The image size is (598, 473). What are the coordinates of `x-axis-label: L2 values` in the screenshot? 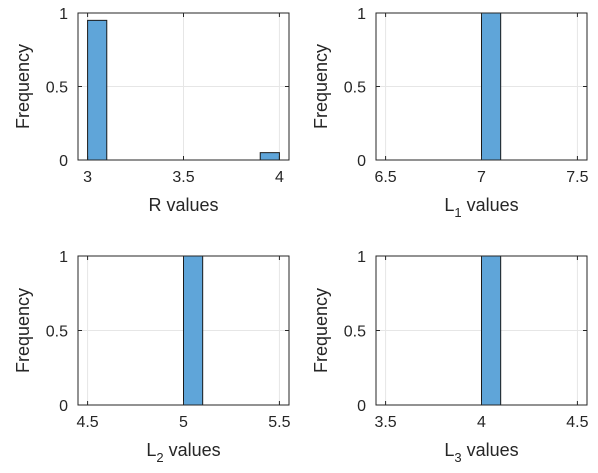 It's located at (183, 452).